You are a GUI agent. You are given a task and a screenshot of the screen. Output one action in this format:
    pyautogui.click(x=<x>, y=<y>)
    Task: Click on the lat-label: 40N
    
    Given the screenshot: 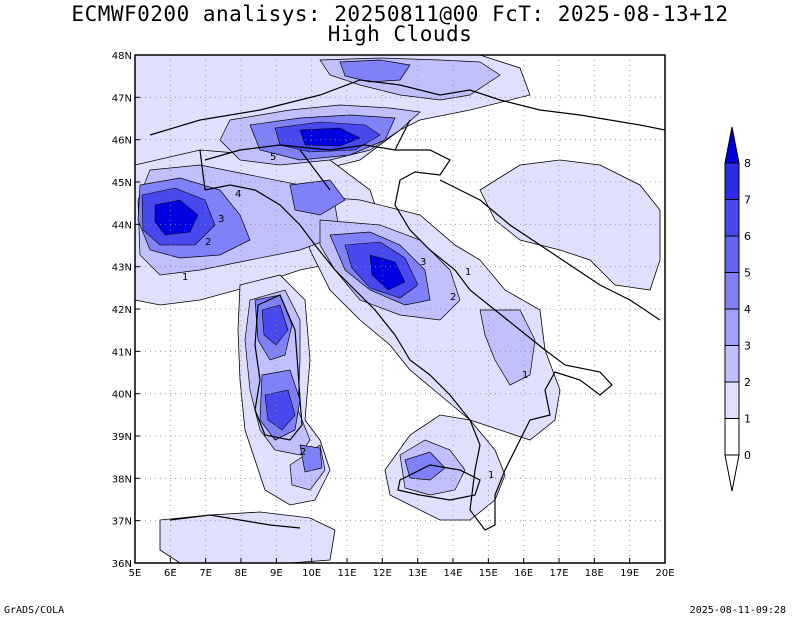 What is the action you would take?
    pyautogui.click(x=122, y=395)
    